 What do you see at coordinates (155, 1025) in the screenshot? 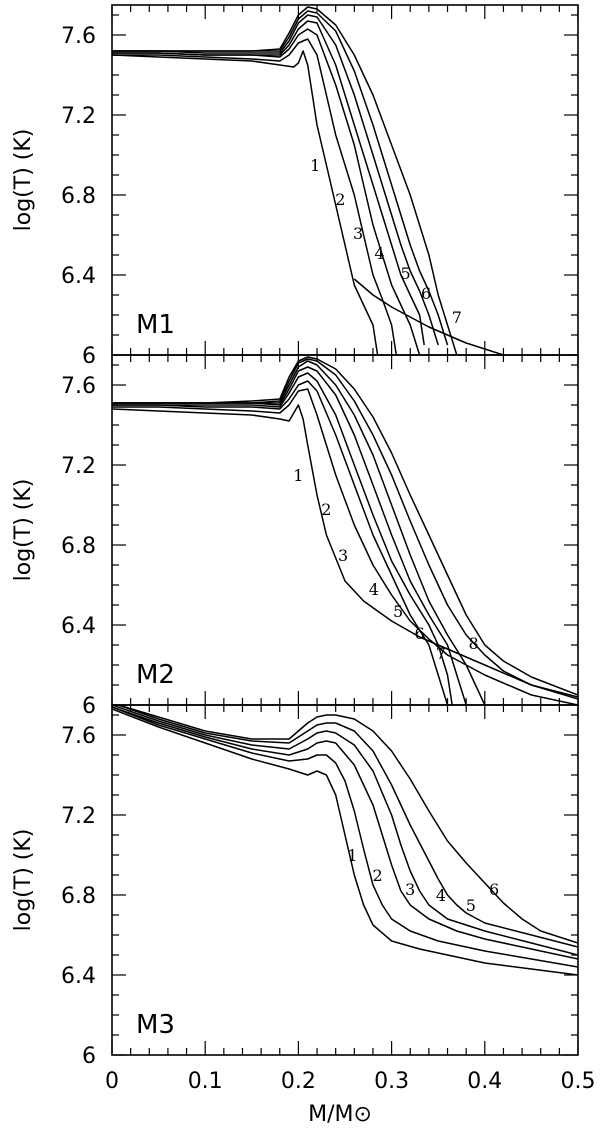
I see `panel-label: M3` at bounding box center [155, 1025].